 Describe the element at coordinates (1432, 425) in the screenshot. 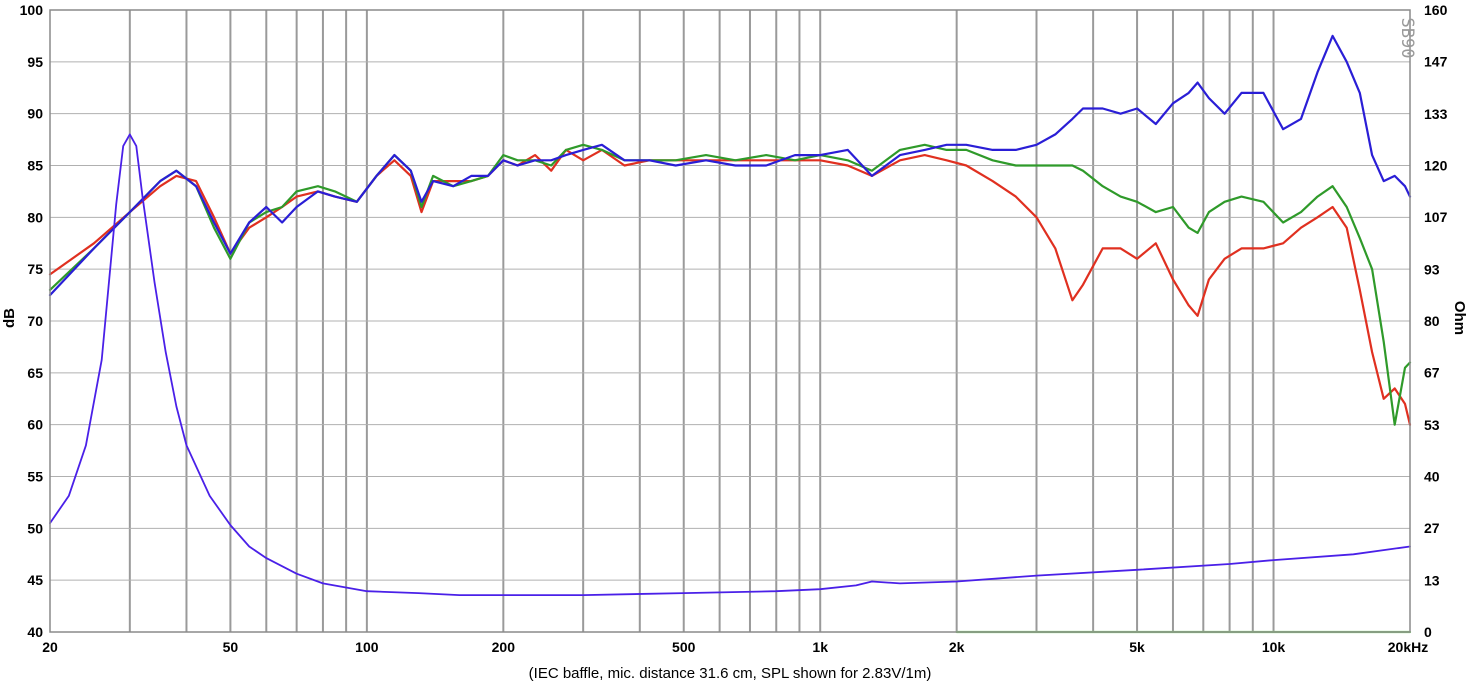

I see `y2-tick-label: 53` at that location.